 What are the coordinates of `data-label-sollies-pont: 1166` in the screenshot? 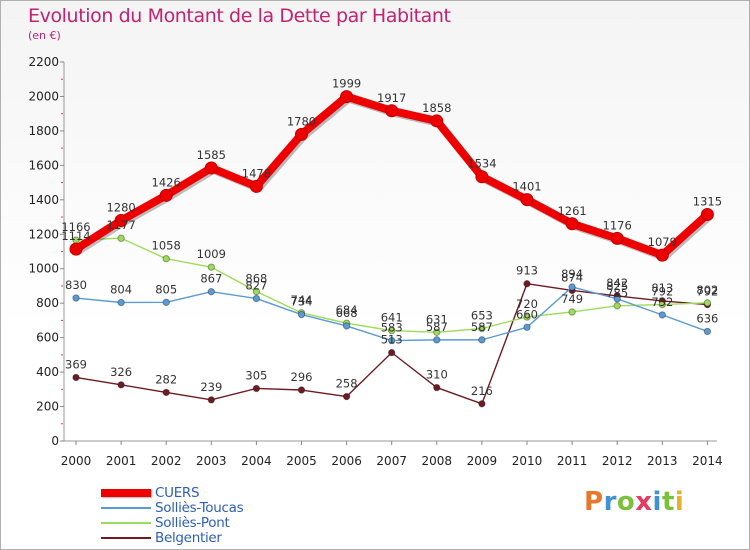 It's located at (75, 227).